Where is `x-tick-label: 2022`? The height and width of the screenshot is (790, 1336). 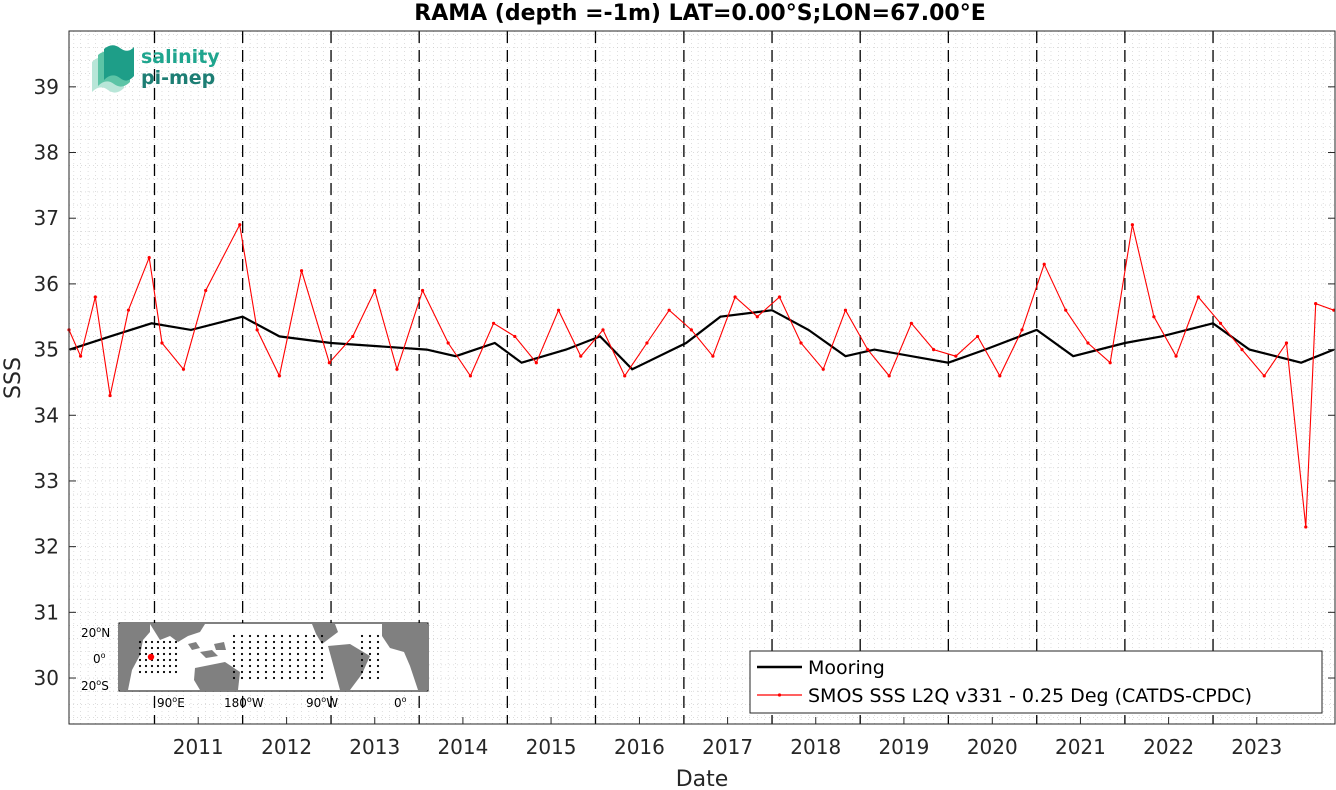
x-tick-label: 2022 is located at coordinates (1168, 747).